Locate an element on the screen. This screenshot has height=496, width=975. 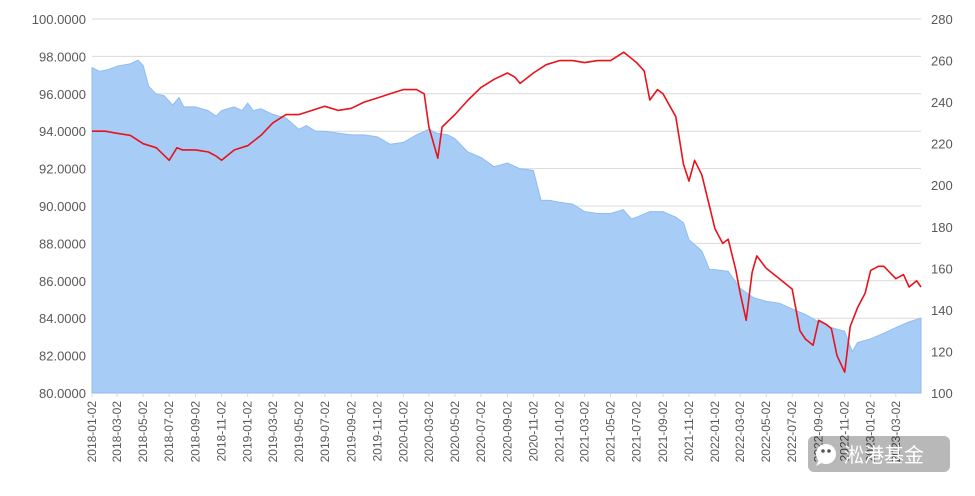
left-tick-label: 84.0000 is located at coordinates (62, 318).